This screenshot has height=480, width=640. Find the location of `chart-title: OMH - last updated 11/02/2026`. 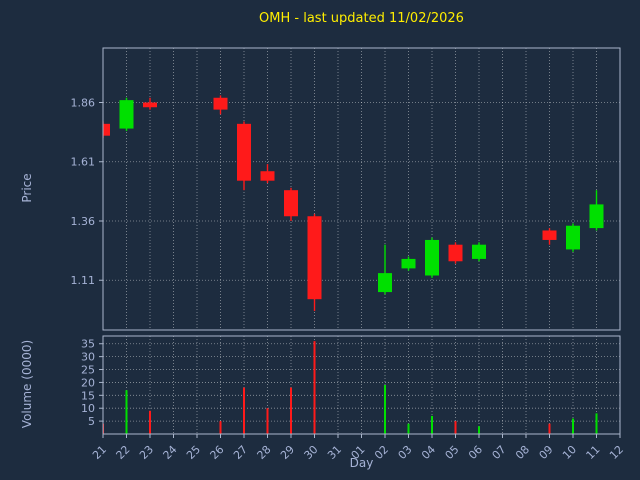

chart-title: OMH - last updated 11/02/2026 is located at coordinates (361, 18).